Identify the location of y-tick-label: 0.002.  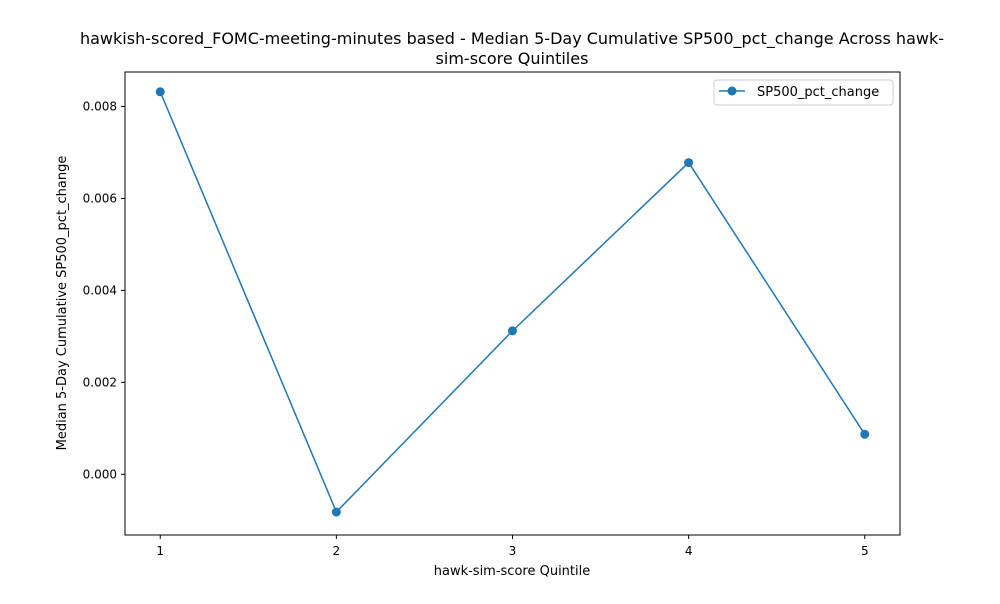
(100, 382).